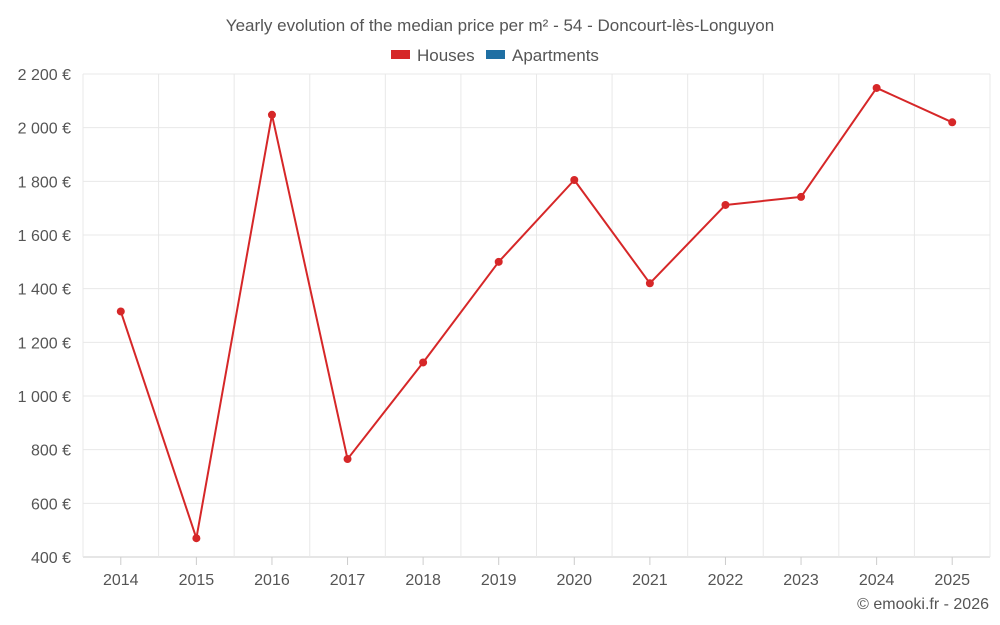  I want to click on x-tick-label: 2021, so click(650, 580).